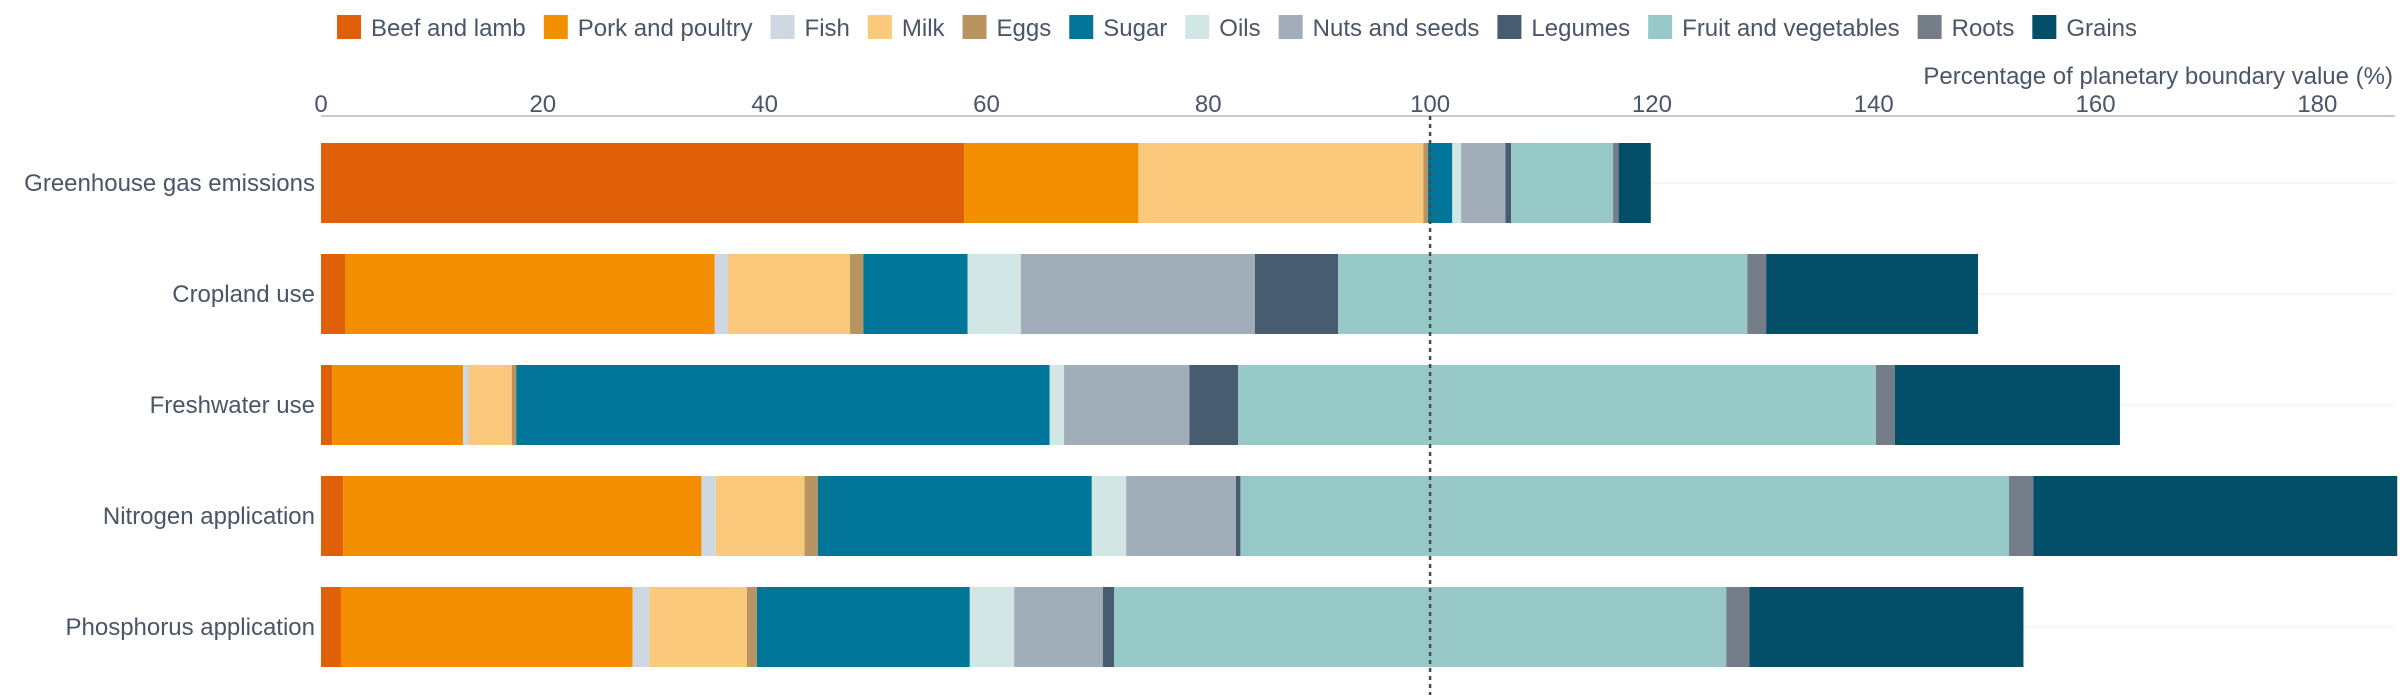 The height and width of the screenshot is (700, 2400). I want to click on category-label-nitrogen-application: Nitrogen application, so click(209, 516).